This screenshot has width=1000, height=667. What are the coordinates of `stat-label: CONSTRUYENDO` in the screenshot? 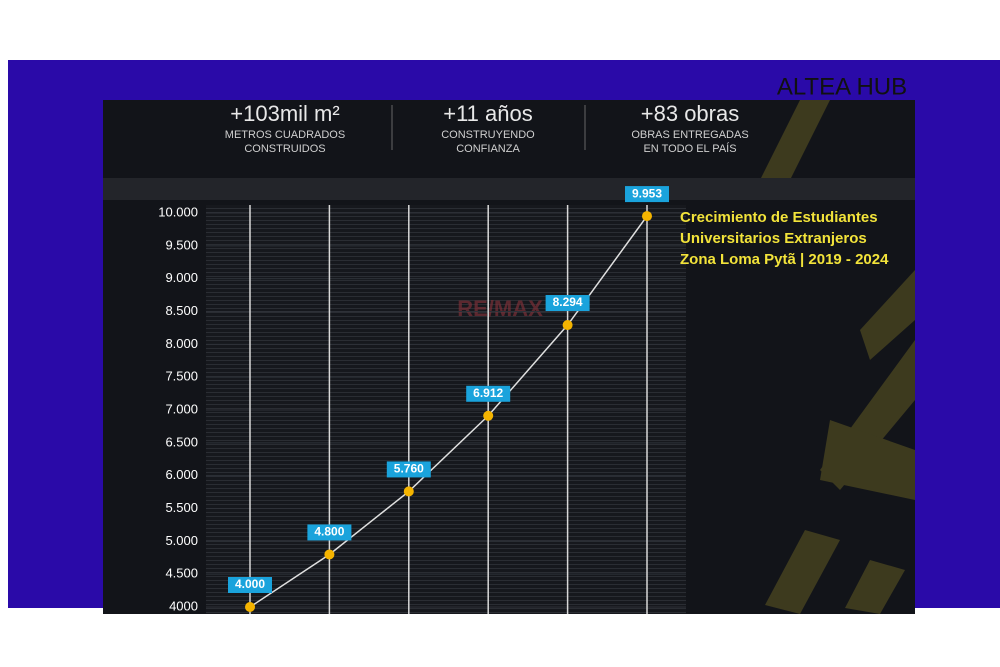 It's located at (488, 135).